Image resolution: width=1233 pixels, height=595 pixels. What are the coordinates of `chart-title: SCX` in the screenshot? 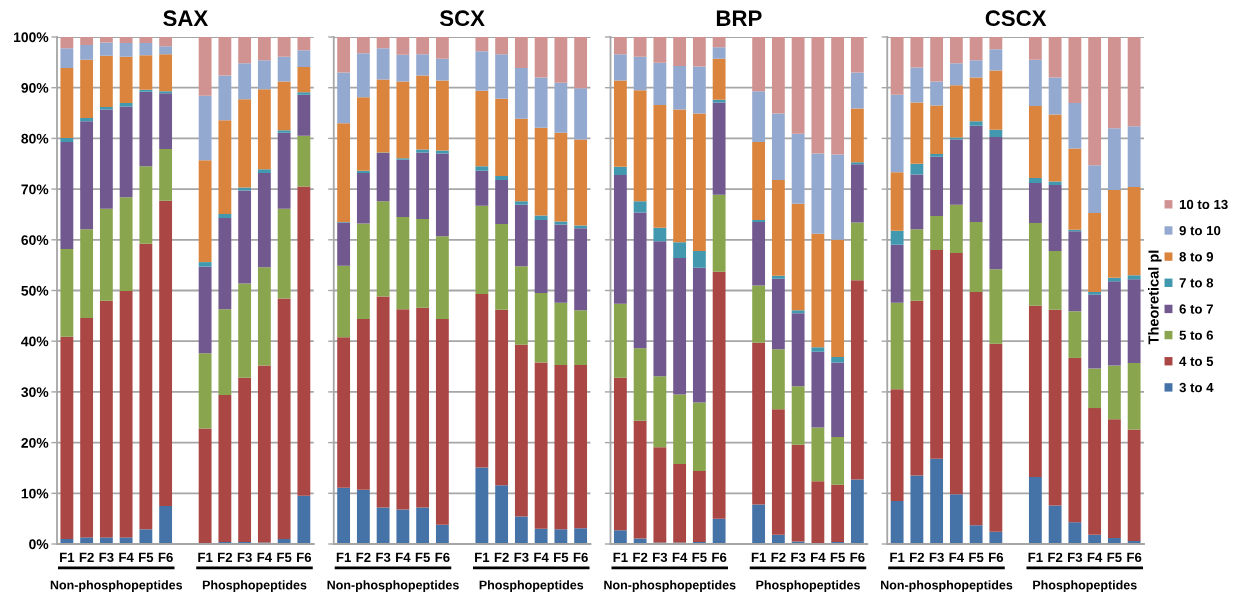 It's located at (462, 18).